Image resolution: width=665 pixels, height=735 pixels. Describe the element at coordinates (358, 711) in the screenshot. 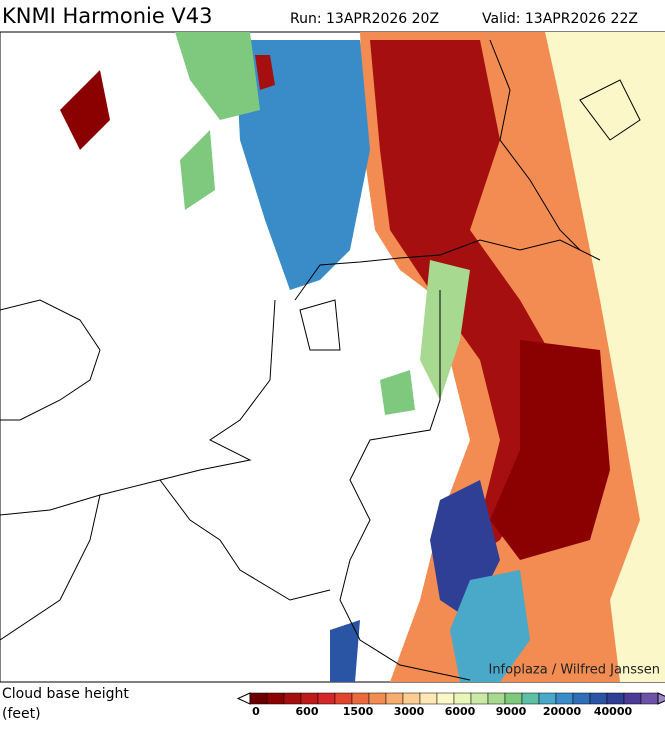

I see `colorbar-label: 1500` at that location.